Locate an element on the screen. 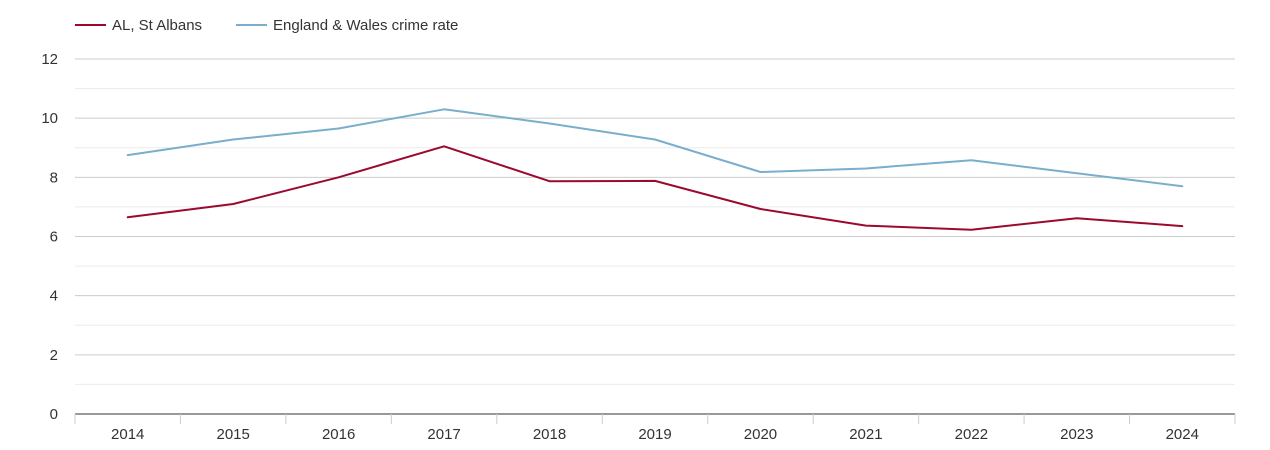 This screenshot has height=450, width=1270. x-tick-label: 2020 is located at coordinates (760, 434).